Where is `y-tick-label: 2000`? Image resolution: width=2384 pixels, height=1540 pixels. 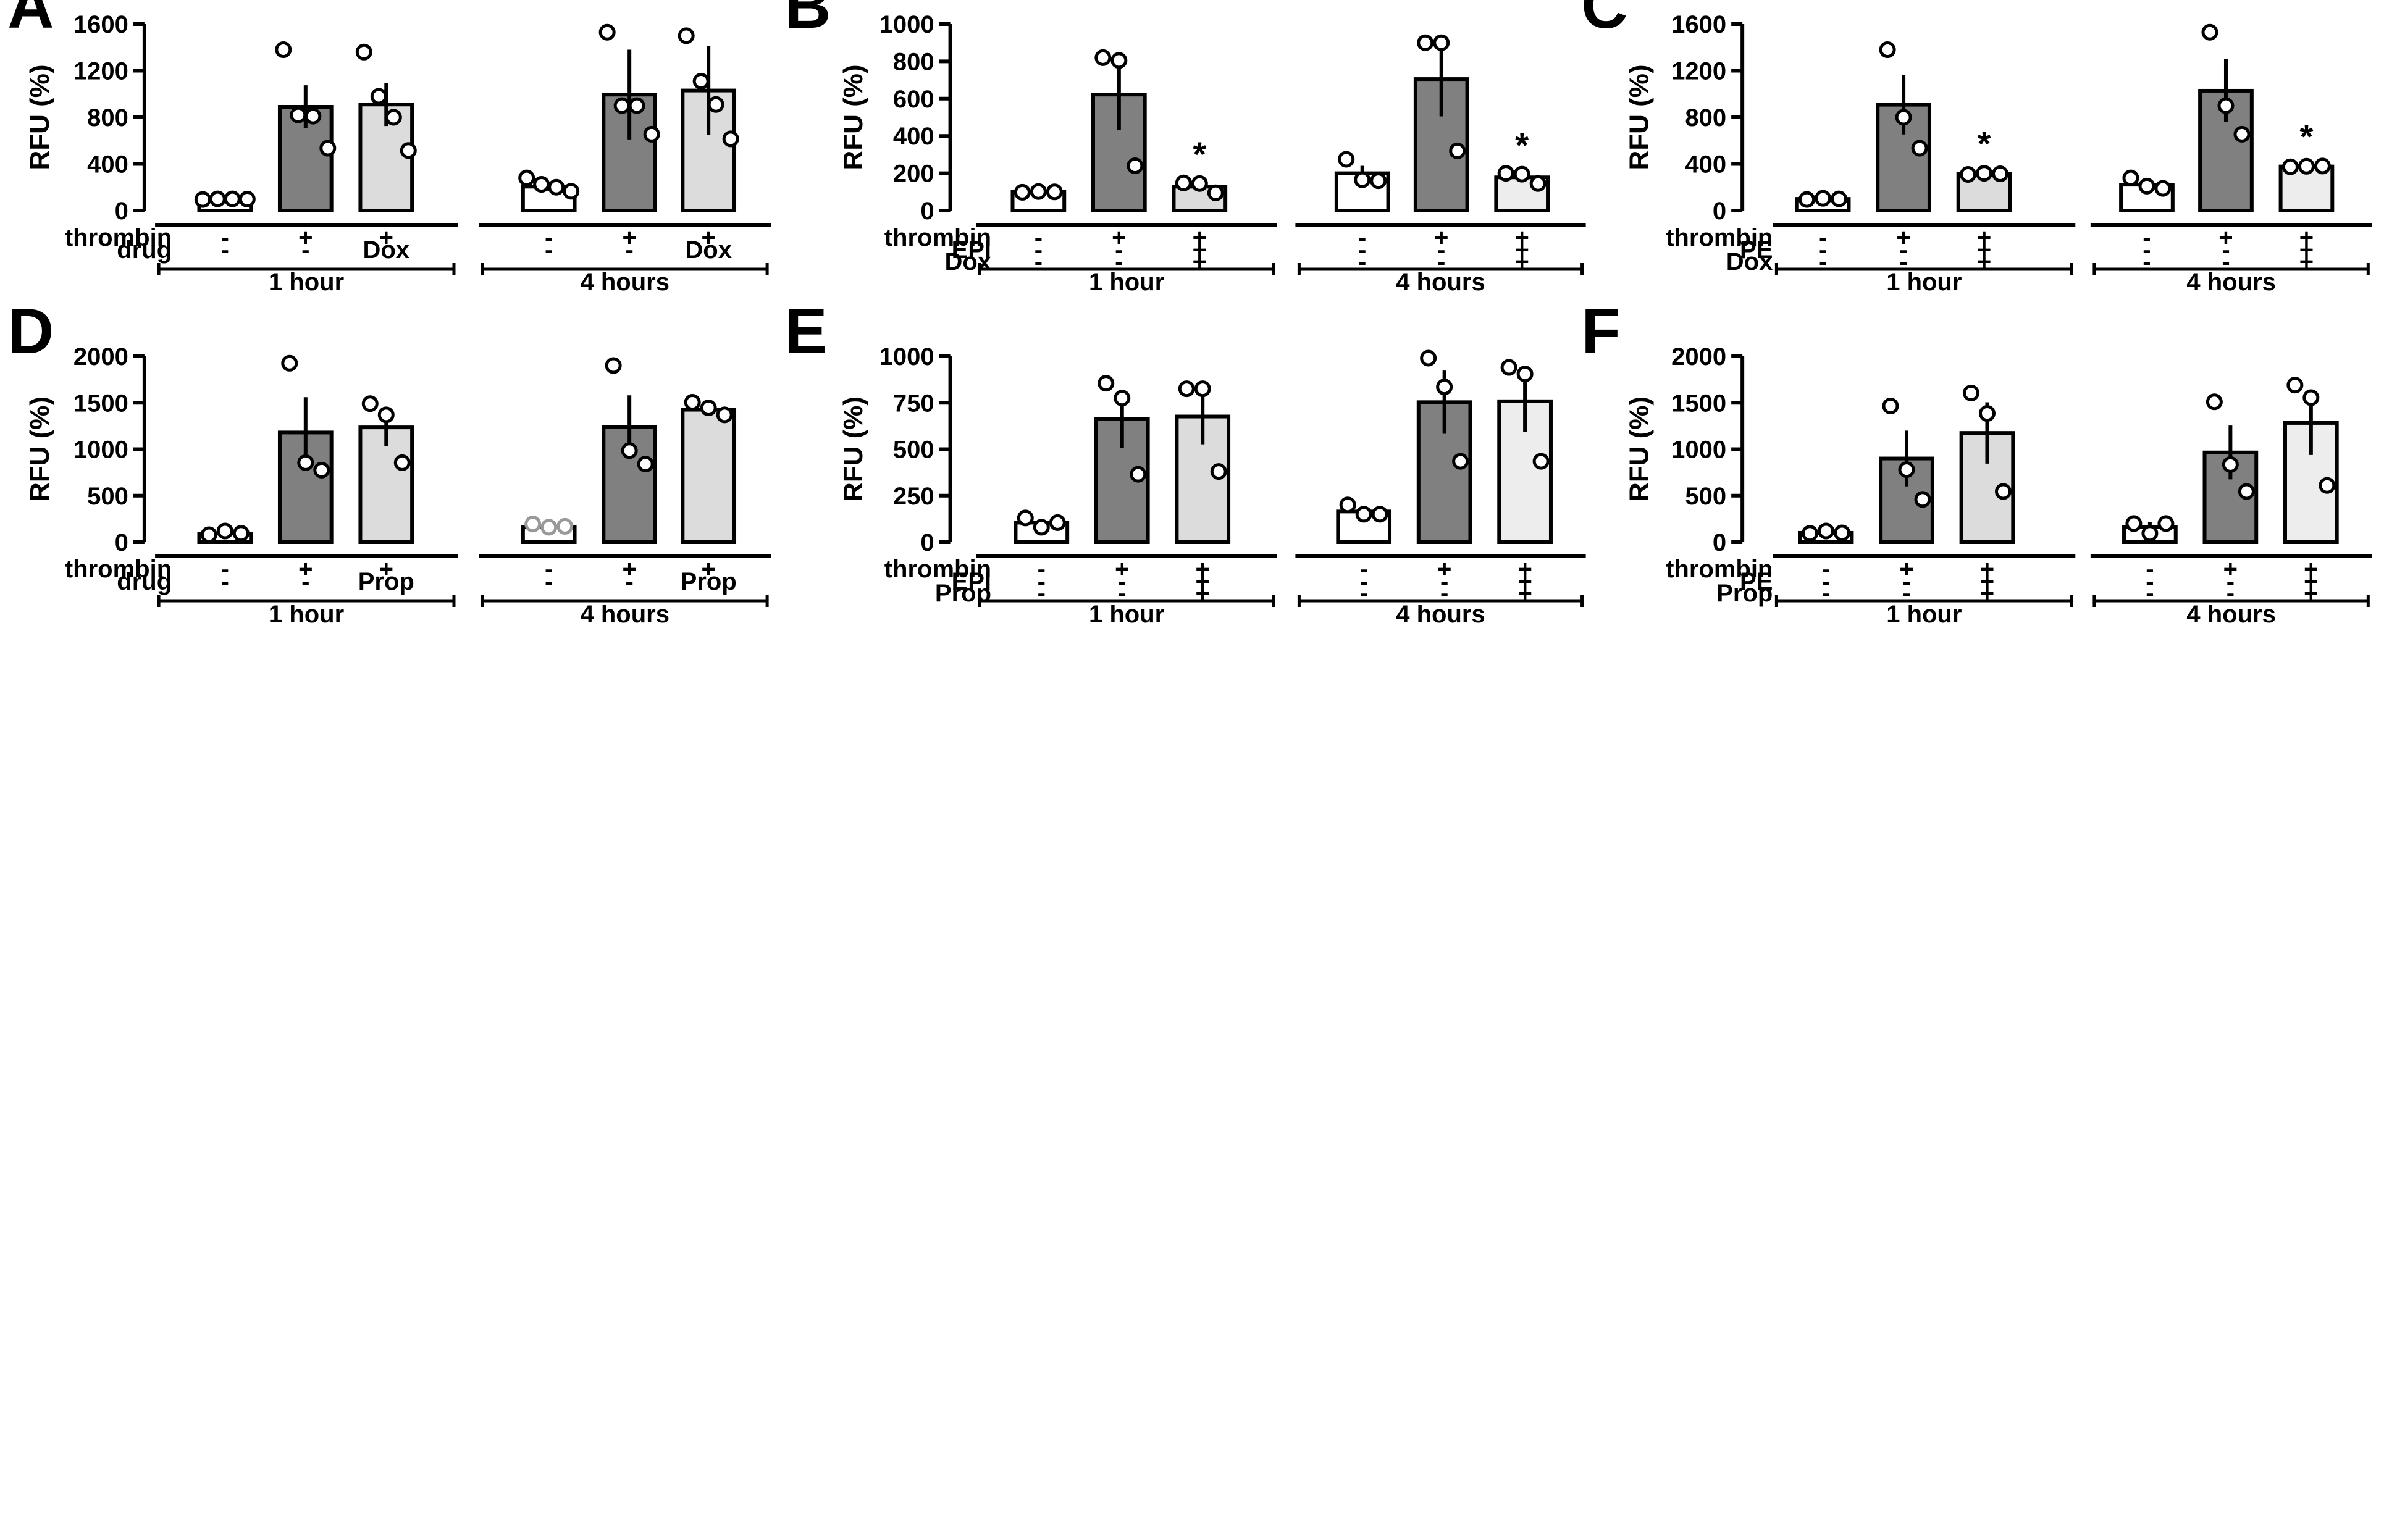
y-tick-label: 2000 is located at coordinates (100, 356).